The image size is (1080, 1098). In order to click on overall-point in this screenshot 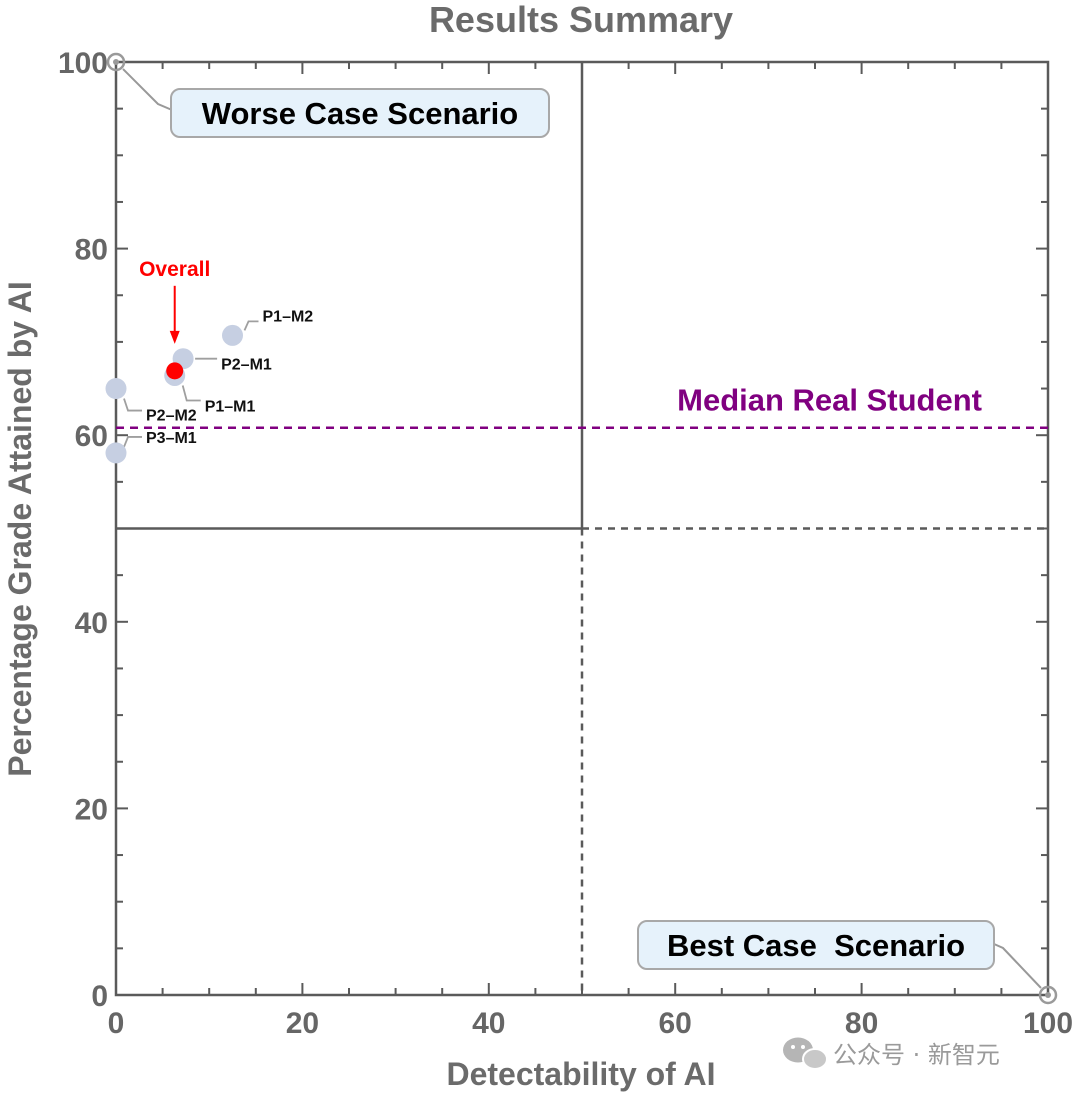, I will do `click(175, 371)`.